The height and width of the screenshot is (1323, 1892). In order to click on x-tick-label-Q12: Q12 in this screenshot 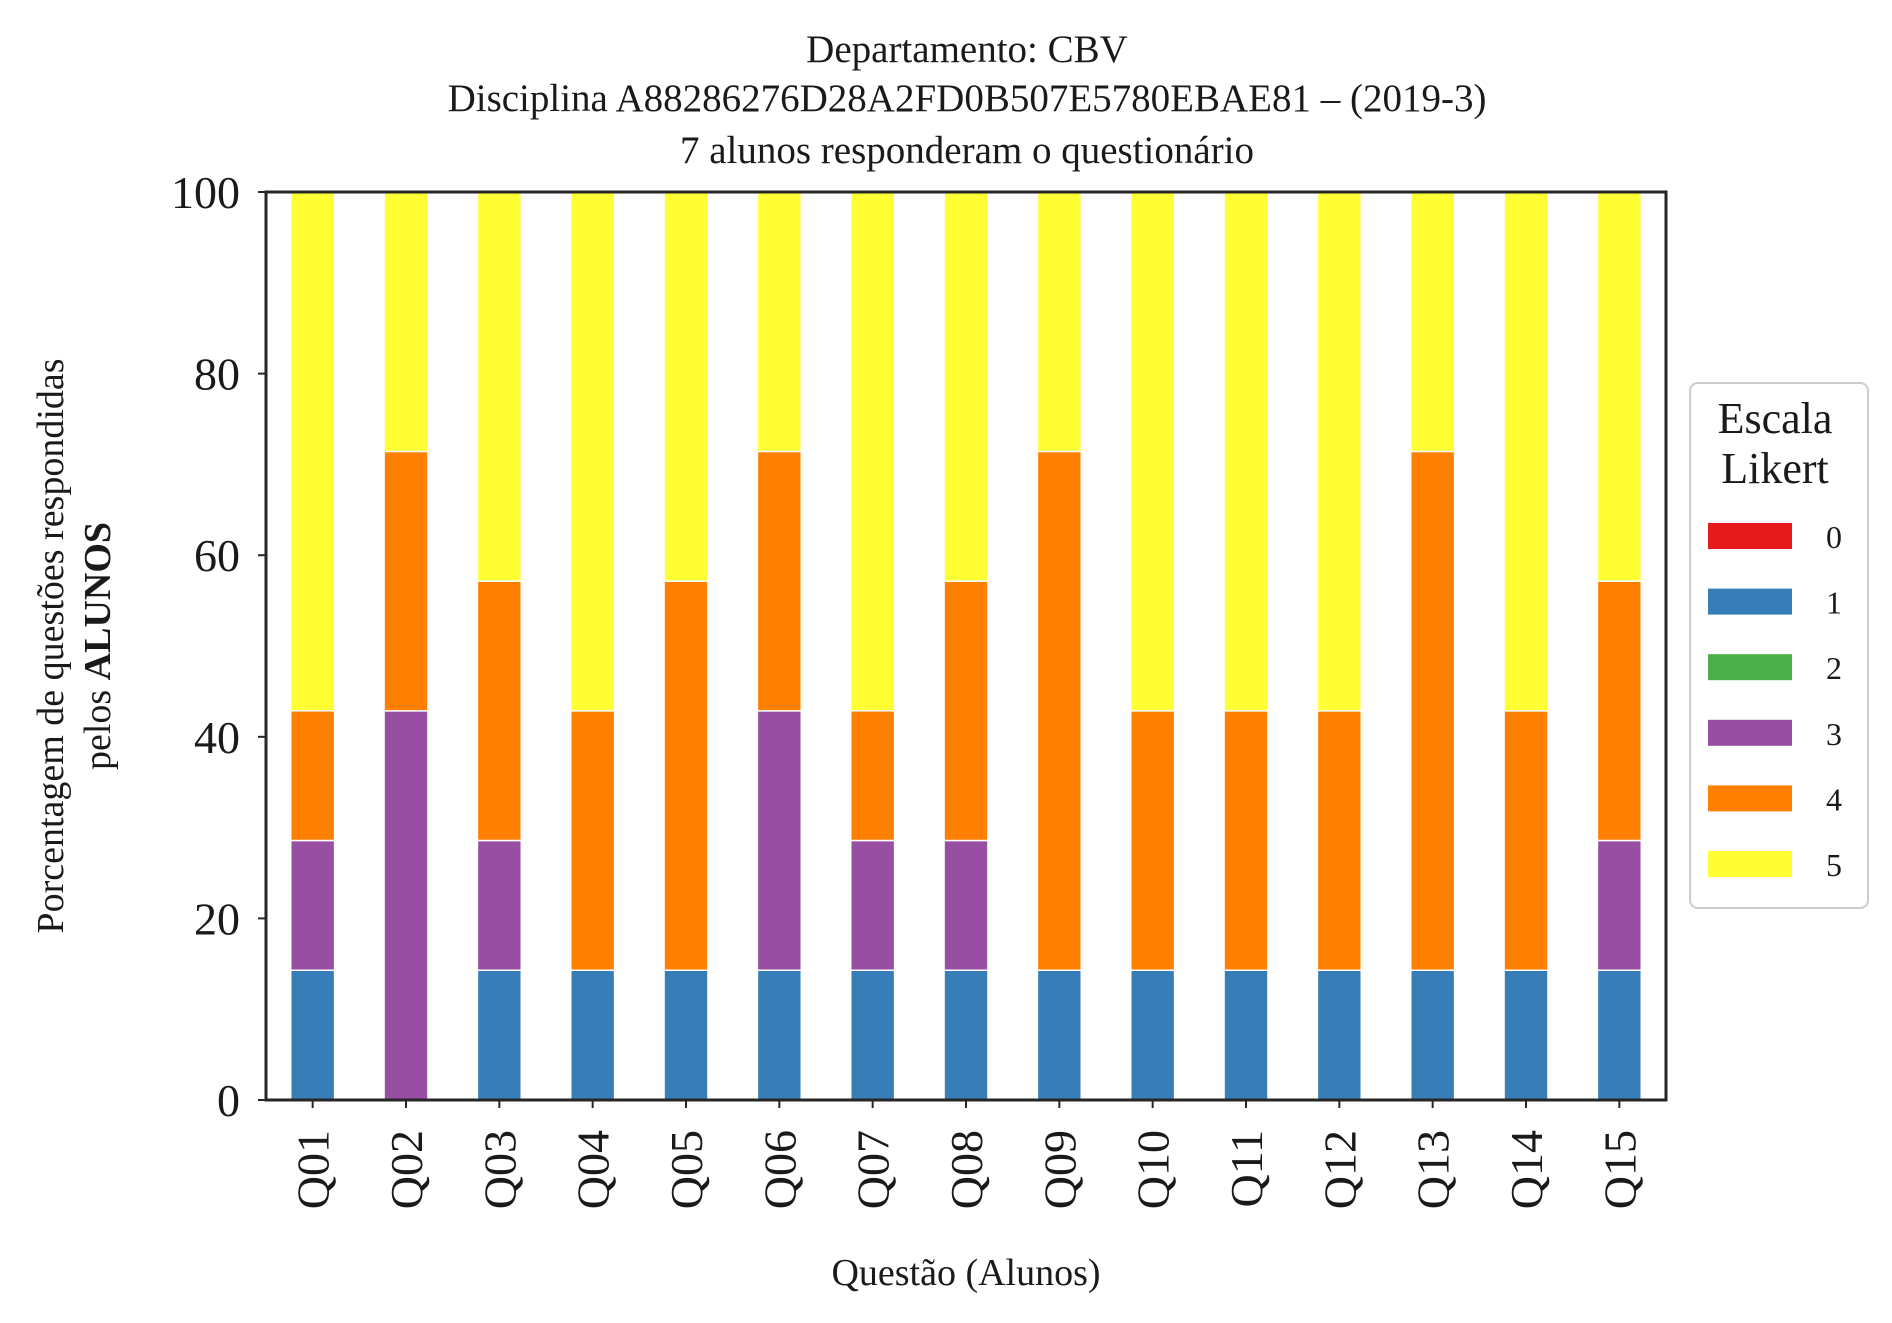, I will do `click(1339, 1169)`.